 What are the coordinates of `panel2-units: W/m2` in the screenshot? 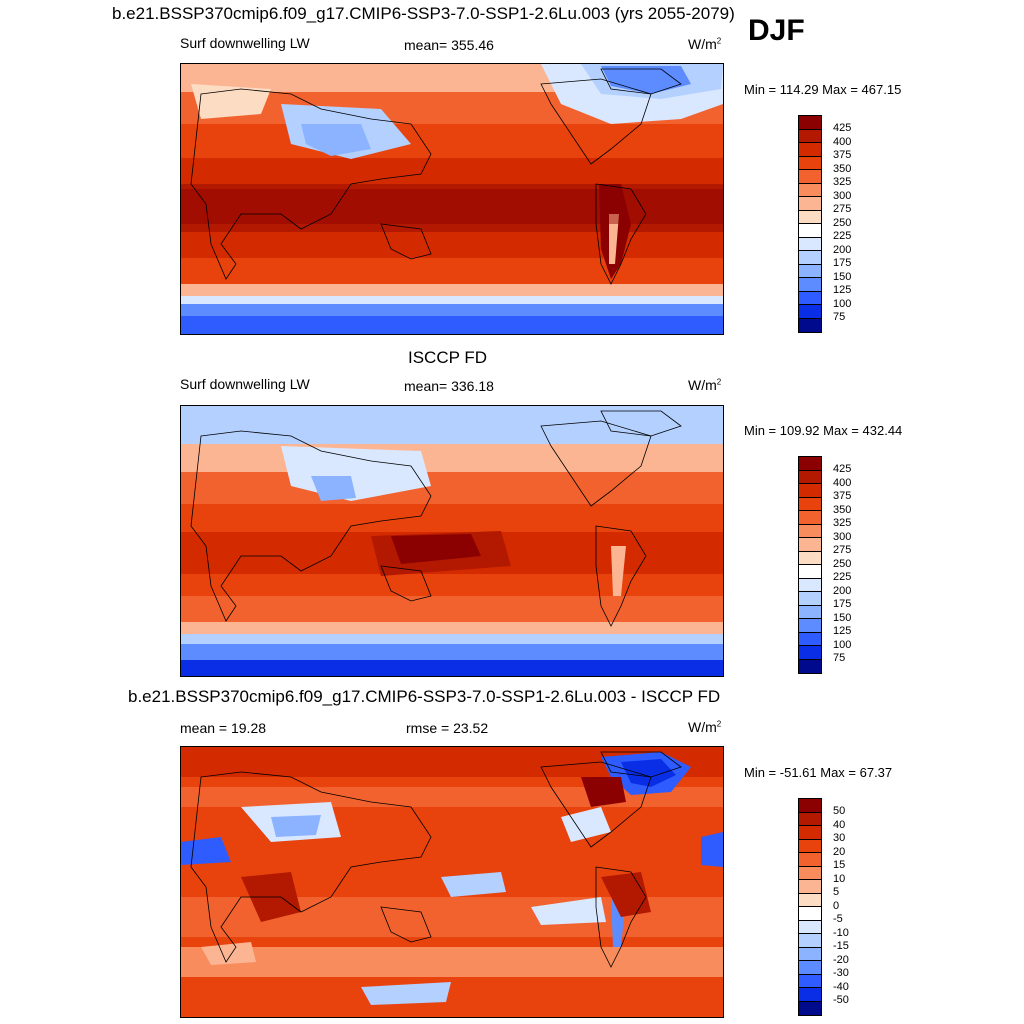 It's located at (705, 385).